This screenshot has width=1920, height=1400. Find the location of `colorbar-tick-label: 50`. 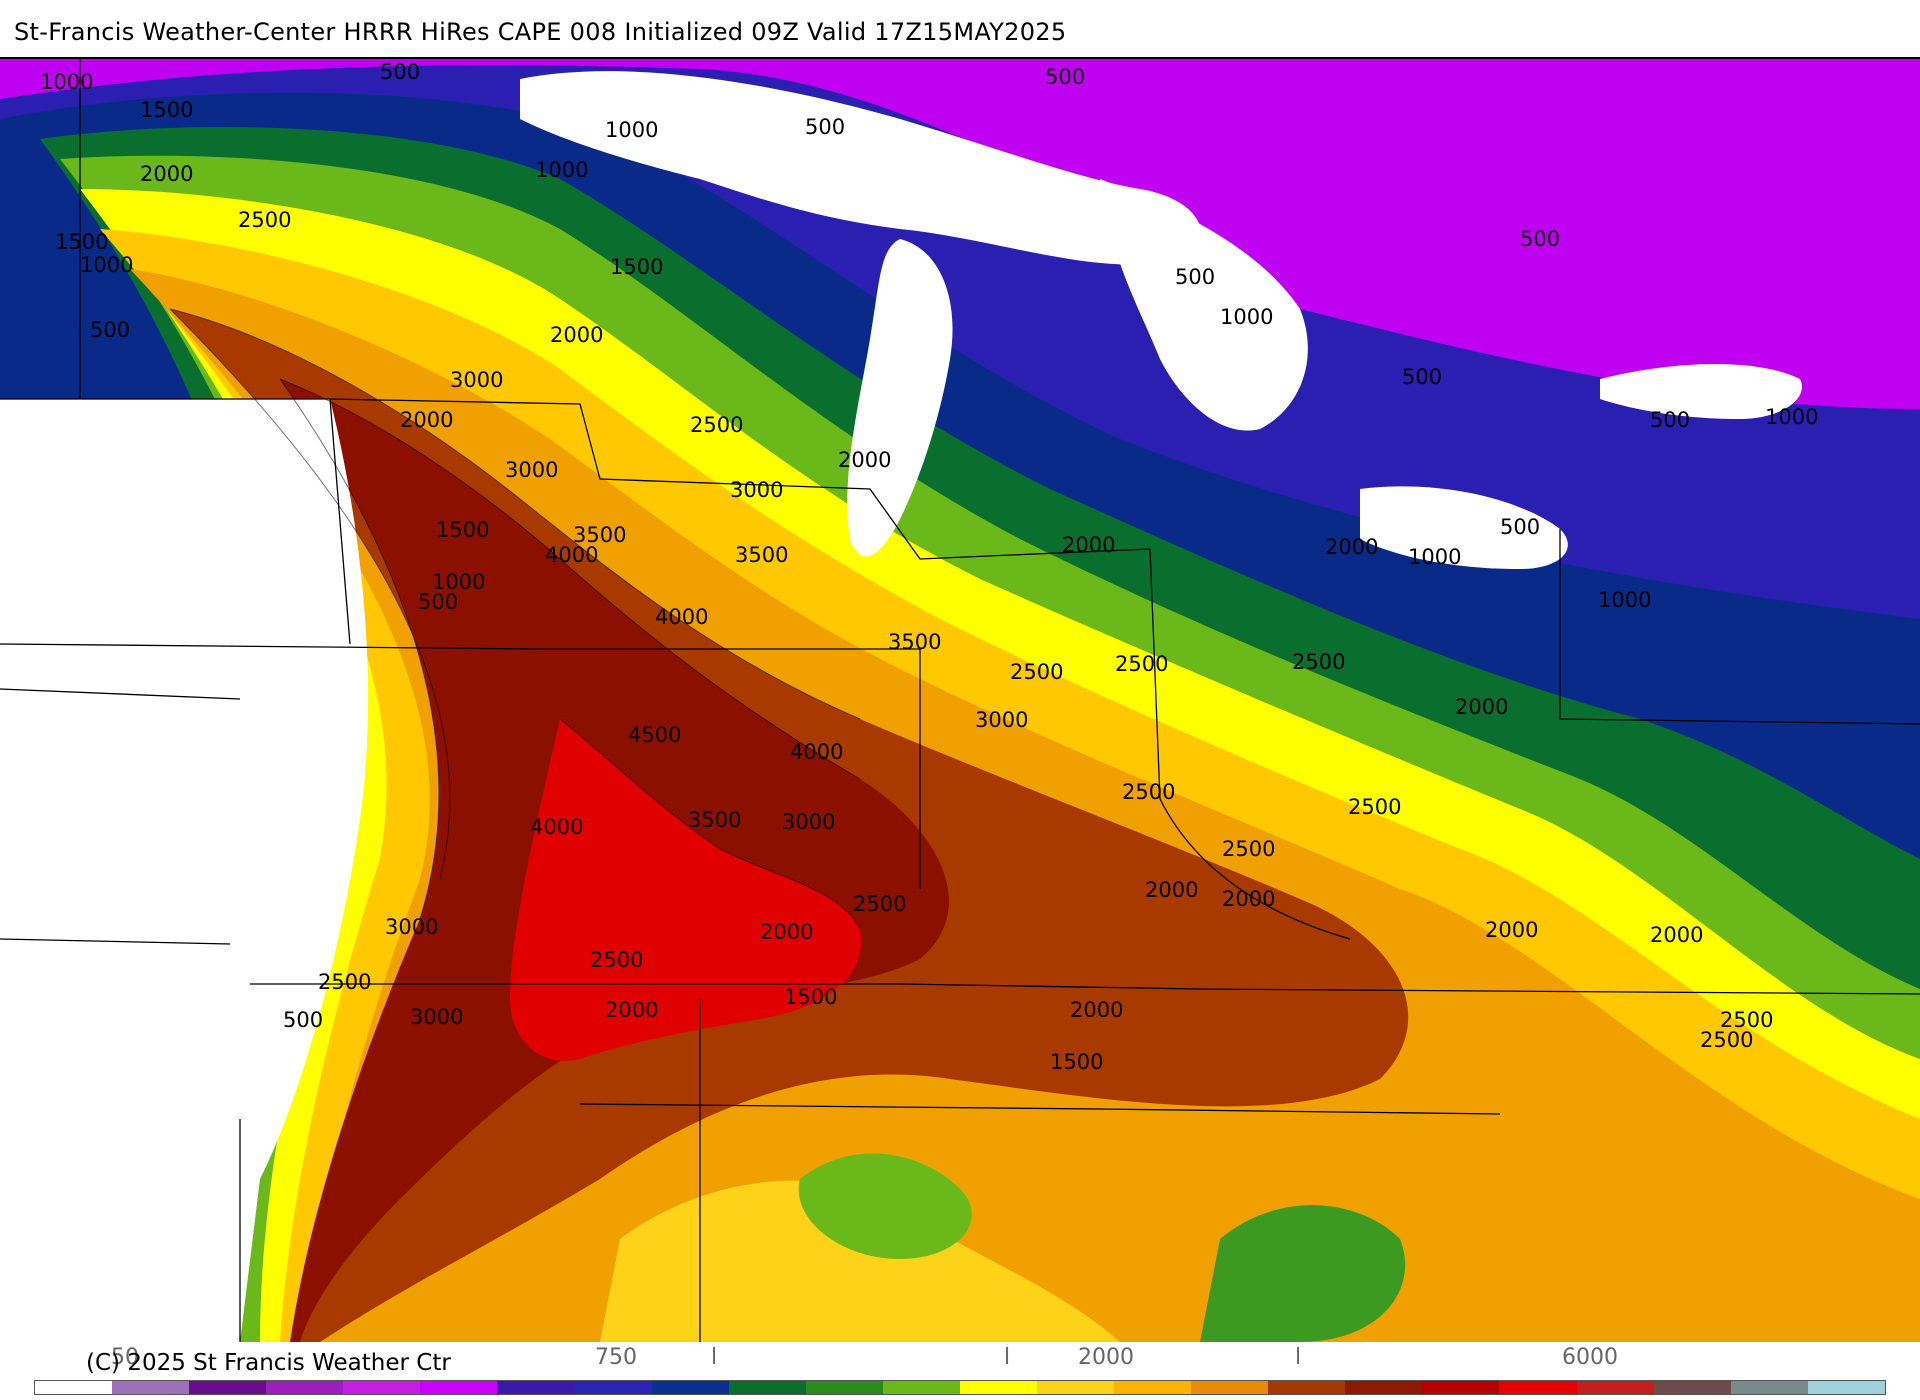

colorbar-tick-label: 50 is located at coordinates (125, 1357).